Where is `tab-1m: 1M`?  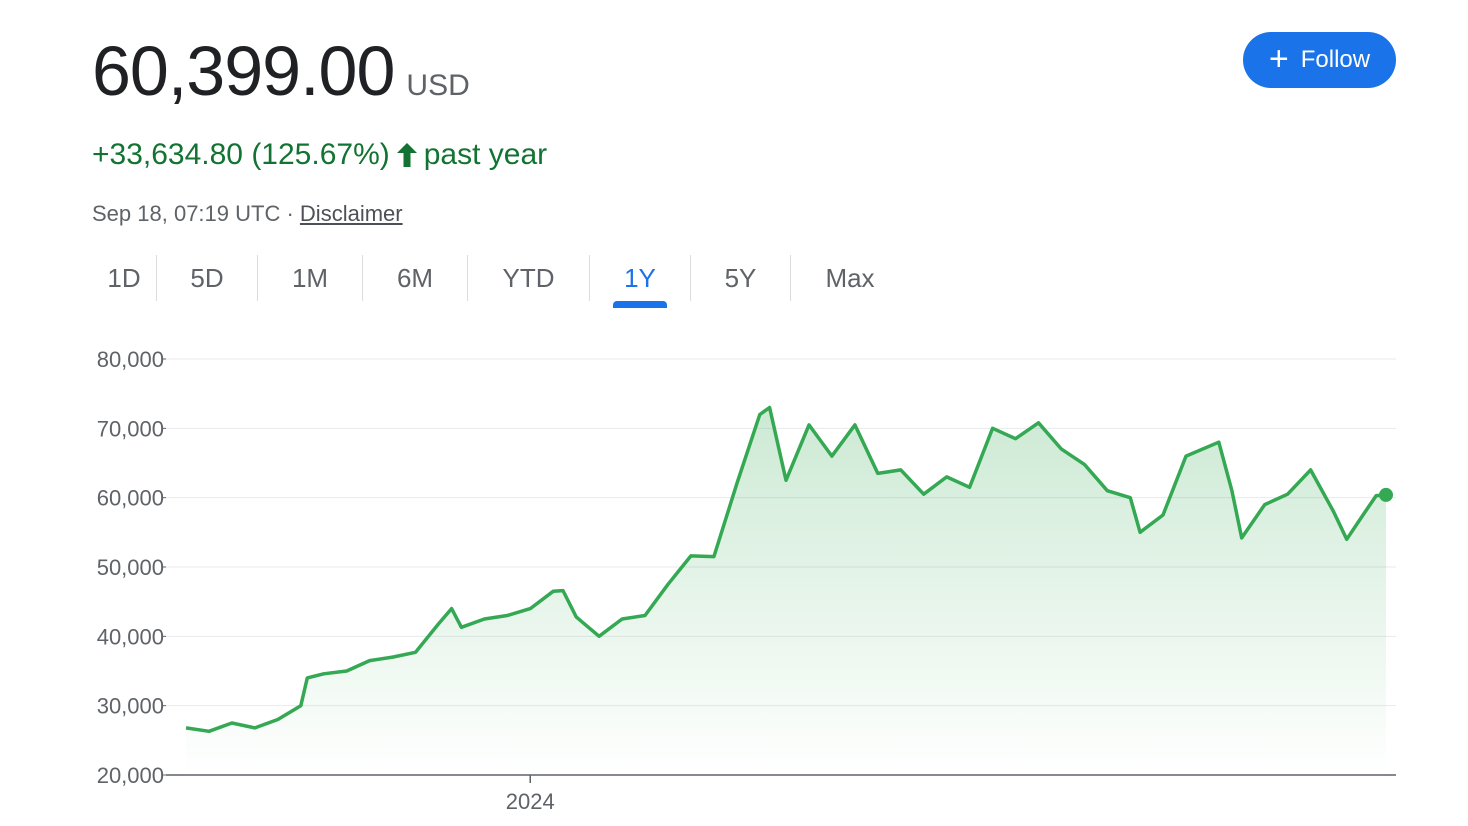
tab-1m: 1M is located at coordinates (310, 278).